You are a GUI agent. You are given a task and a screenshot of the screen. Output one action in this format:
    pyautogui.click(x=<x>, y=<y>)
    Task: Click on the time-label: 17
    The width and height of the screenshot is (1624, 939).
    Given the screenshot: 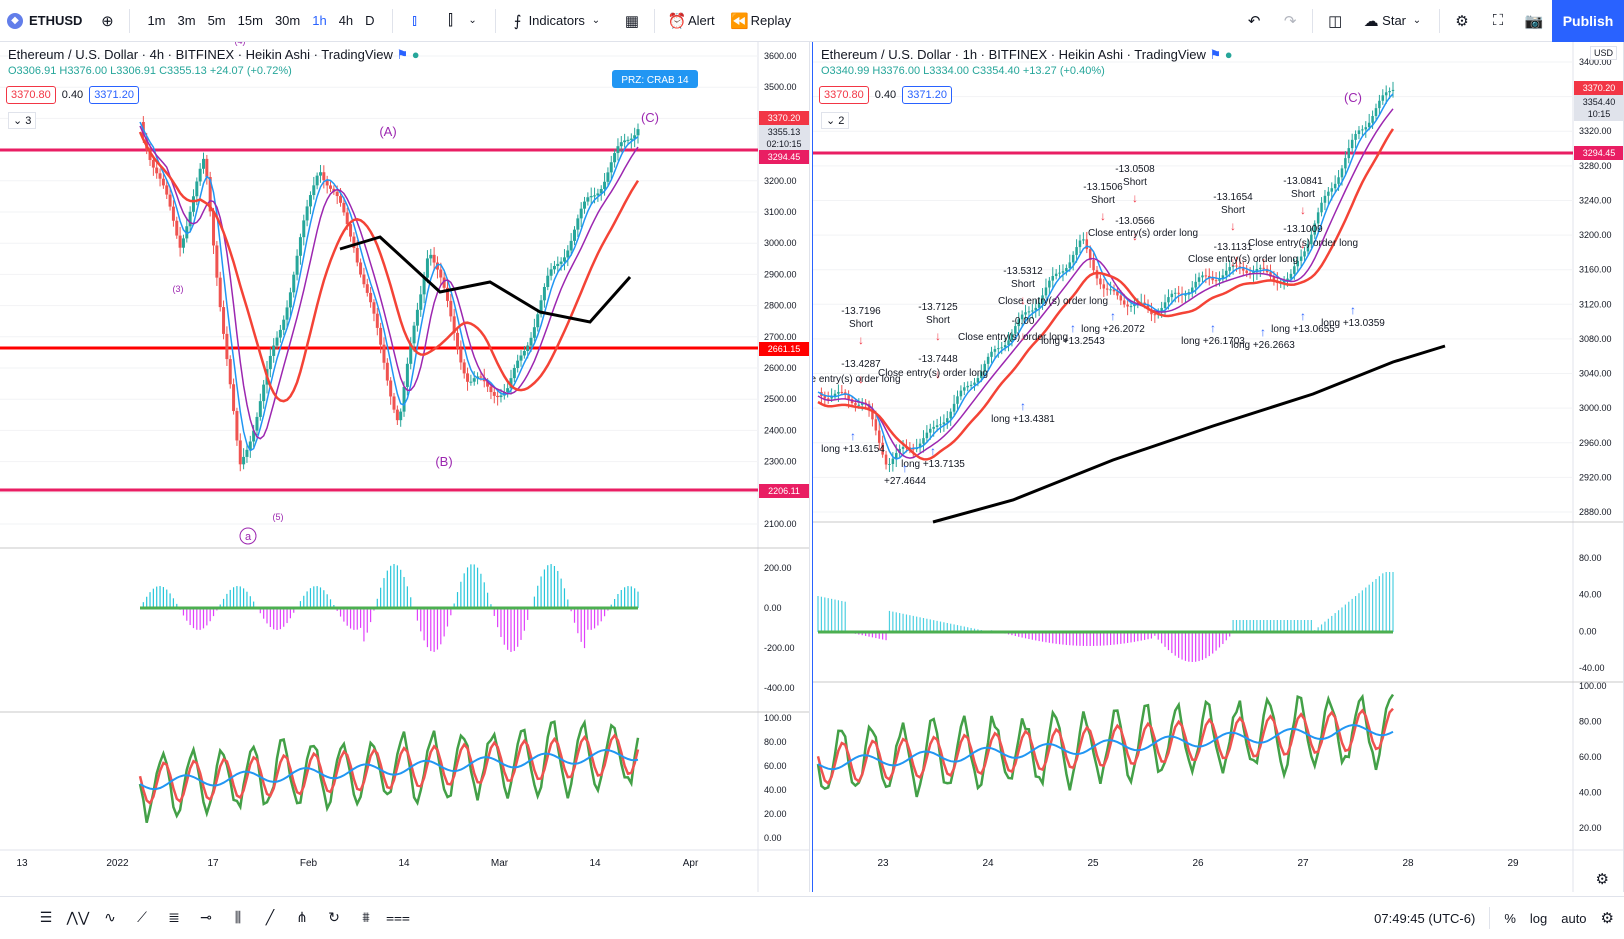 What is the action you would take?
    pyautogui.click(x=213, y=863)
    